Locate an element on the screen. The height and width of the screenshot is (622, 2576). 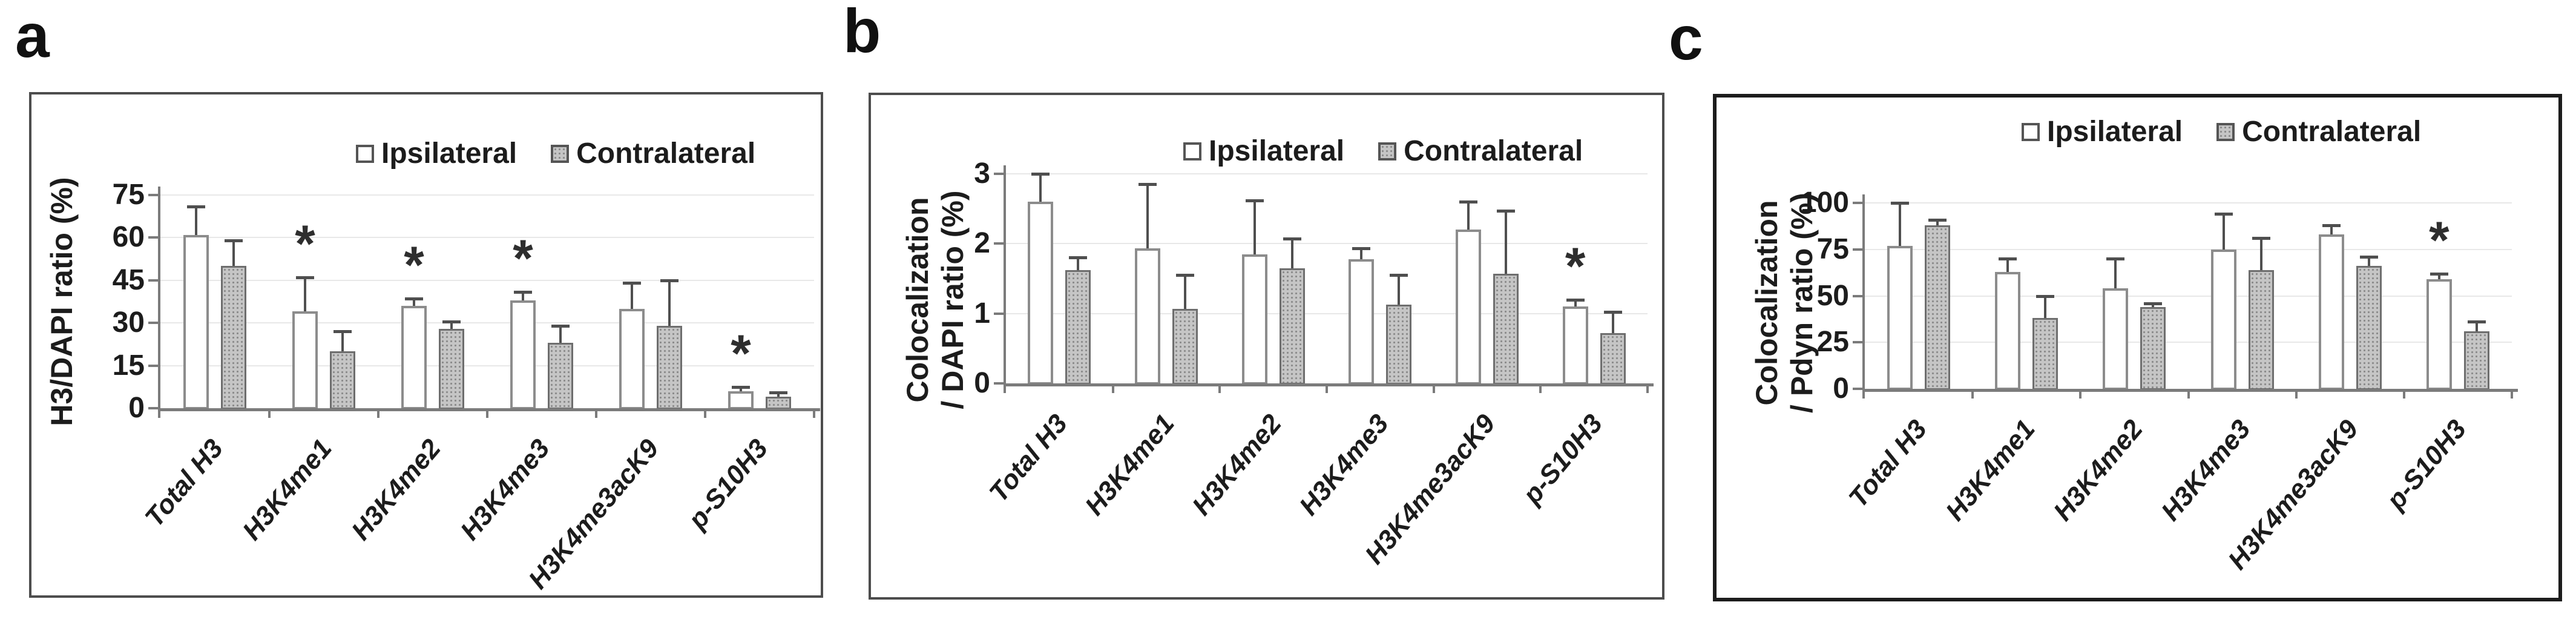
y-tick-label: 15 is located at coordinates (128, 366).